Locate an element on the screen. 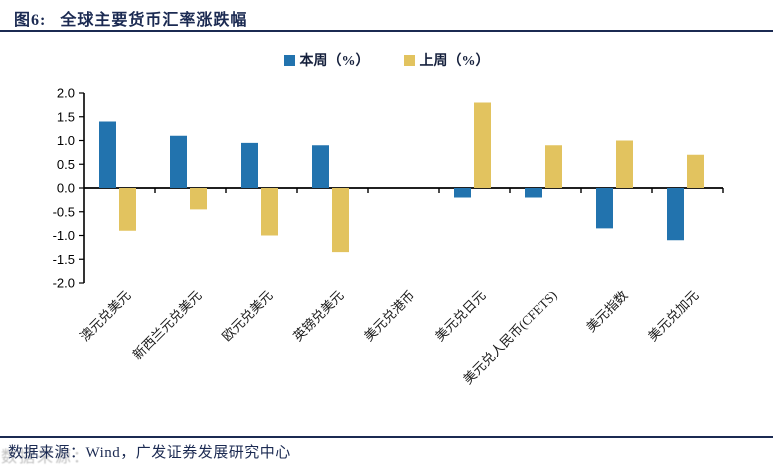 The image size is (773, 471). legend-item-this-week: 本周（%） is located at coordinates (326, 60).